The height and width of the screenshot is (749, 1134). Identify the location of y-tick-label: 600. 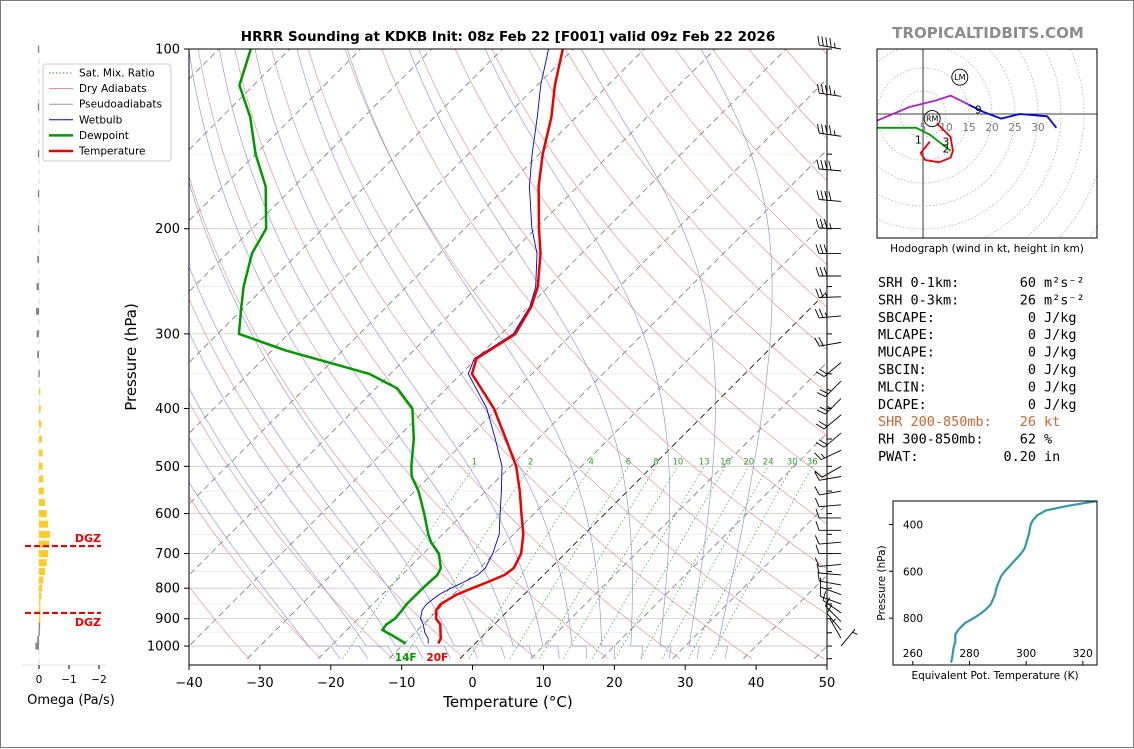
(167, 514).